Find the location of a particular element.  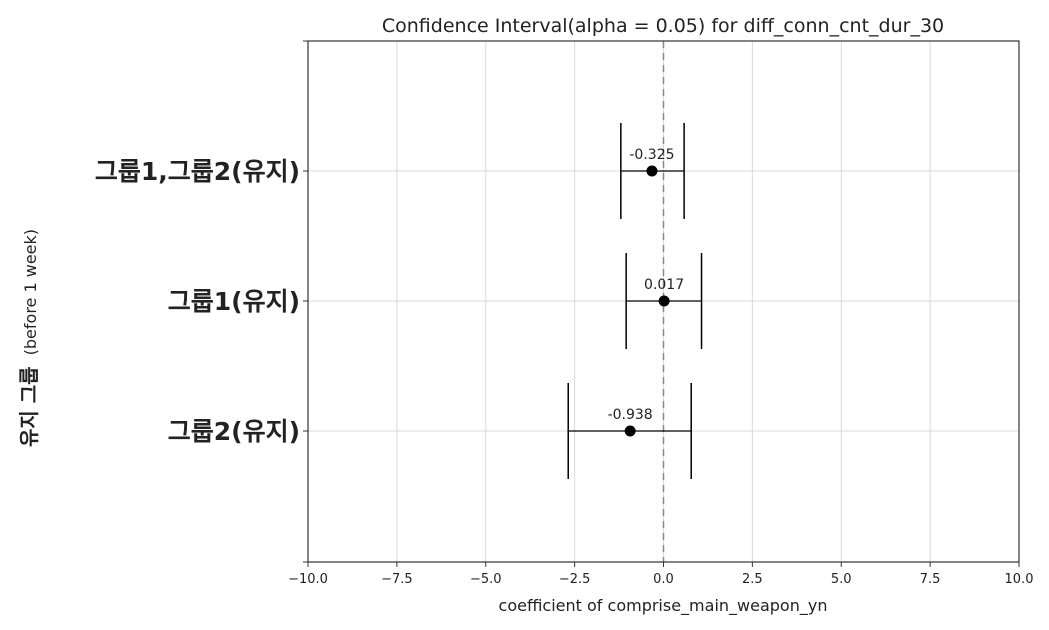

y-axis-label-sub: (before 1 week) is located at coordinates (30, 292).